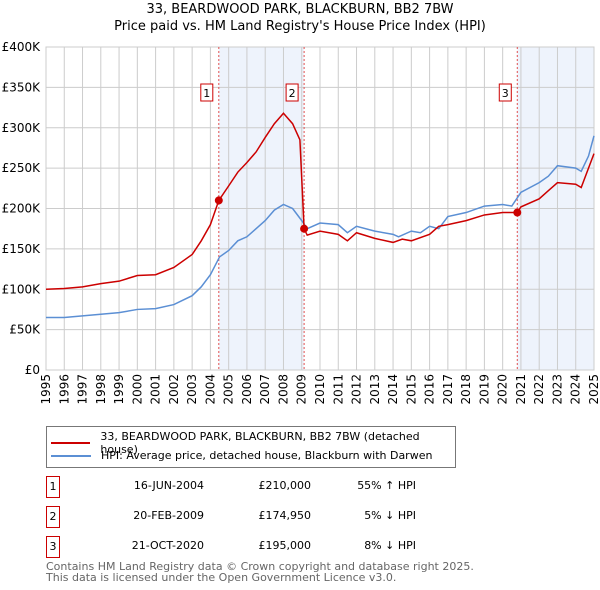 Image resolution: width=600 pixels, height=590 pixels. I want to click on sale-date: 20-FEB-2009, so click(168, 515).